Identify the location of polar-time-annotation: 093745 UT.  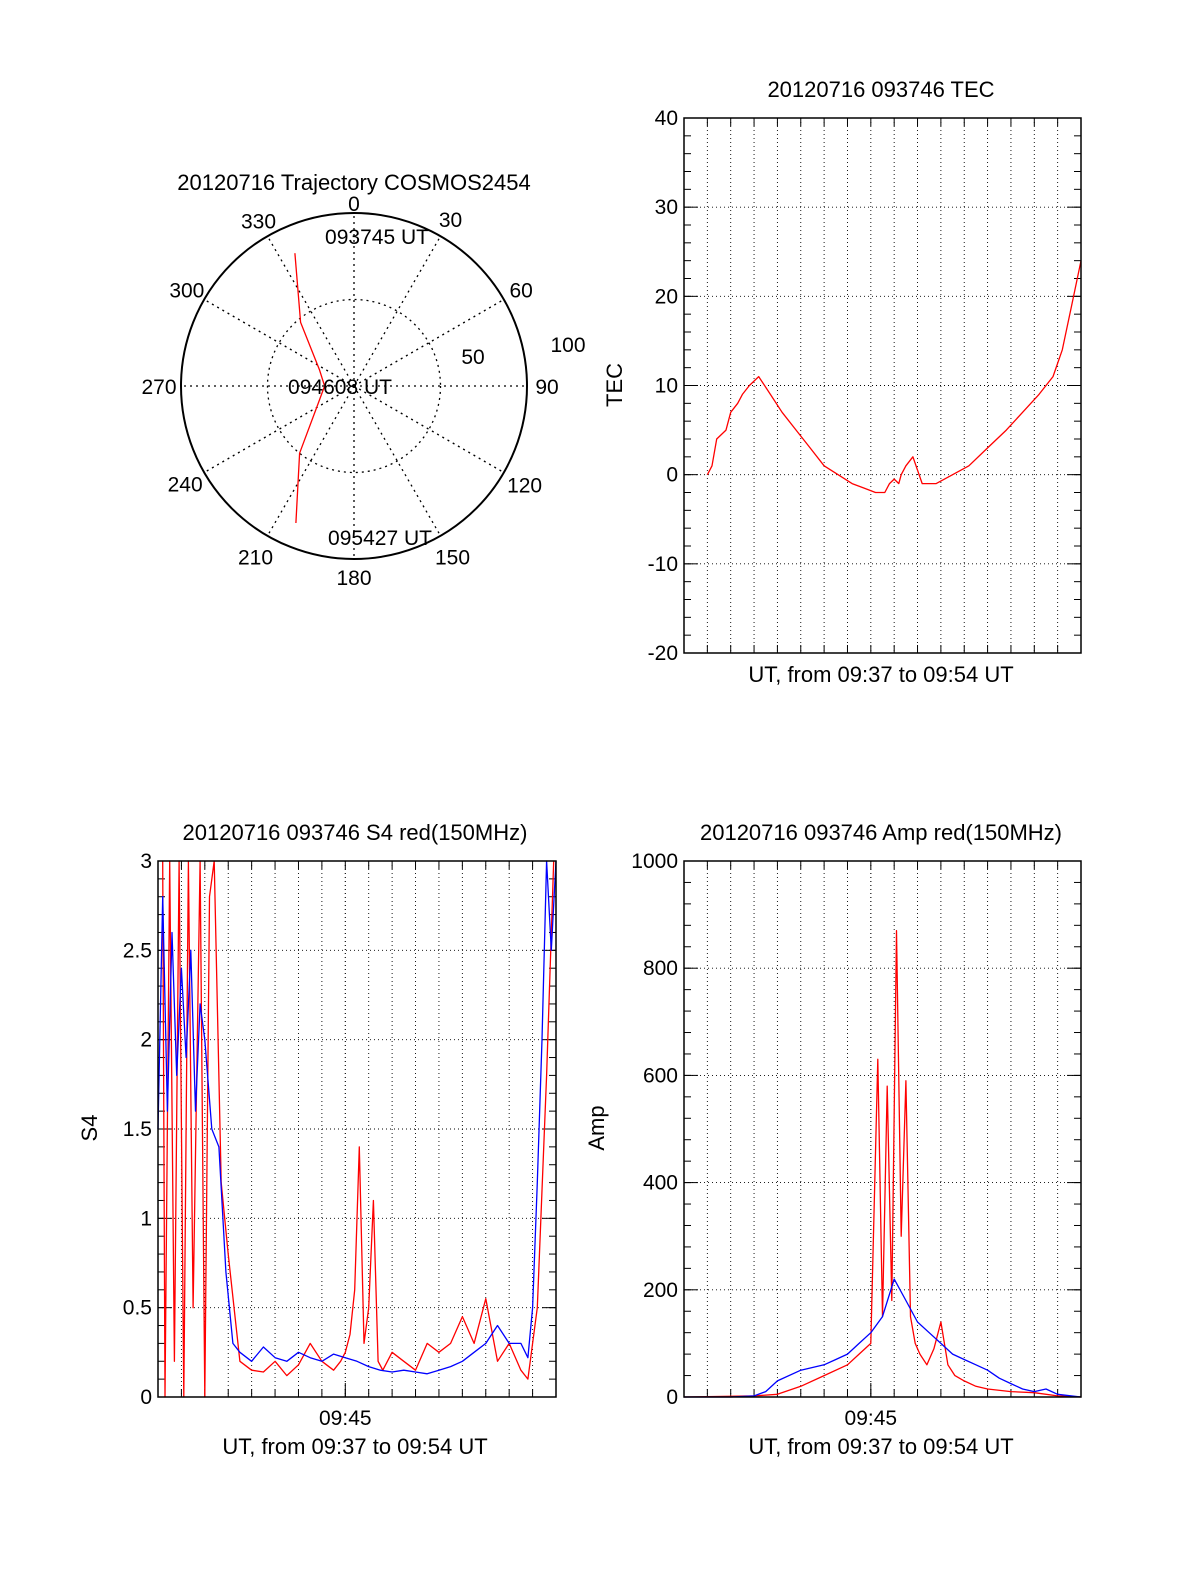
(377, 237).